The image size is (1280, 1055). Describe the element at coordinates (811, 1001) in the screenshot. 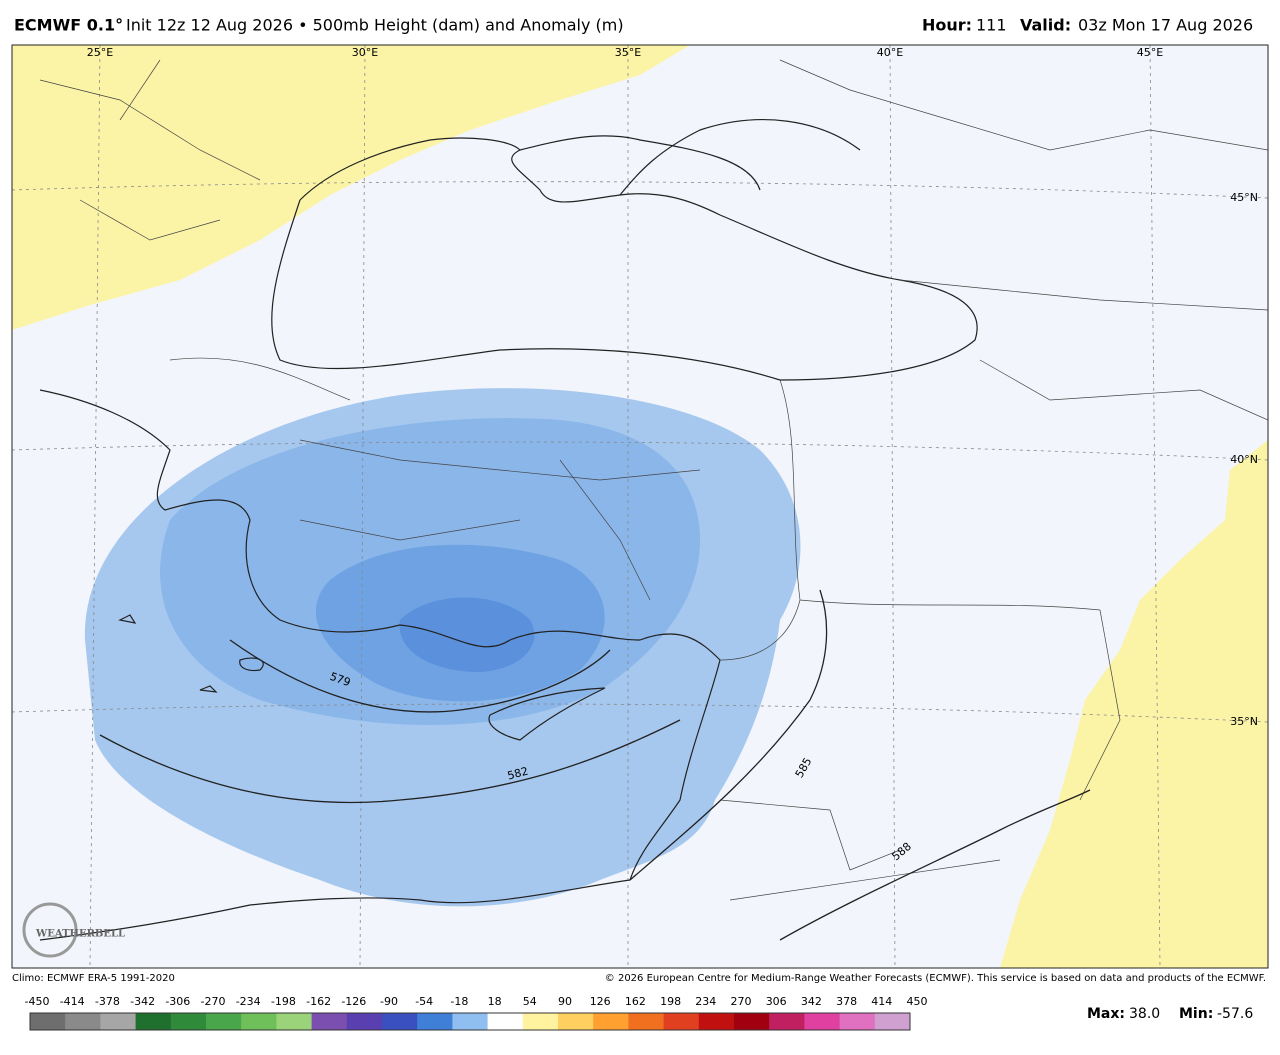

I see `colorbar-tick-label: 342` at that location.